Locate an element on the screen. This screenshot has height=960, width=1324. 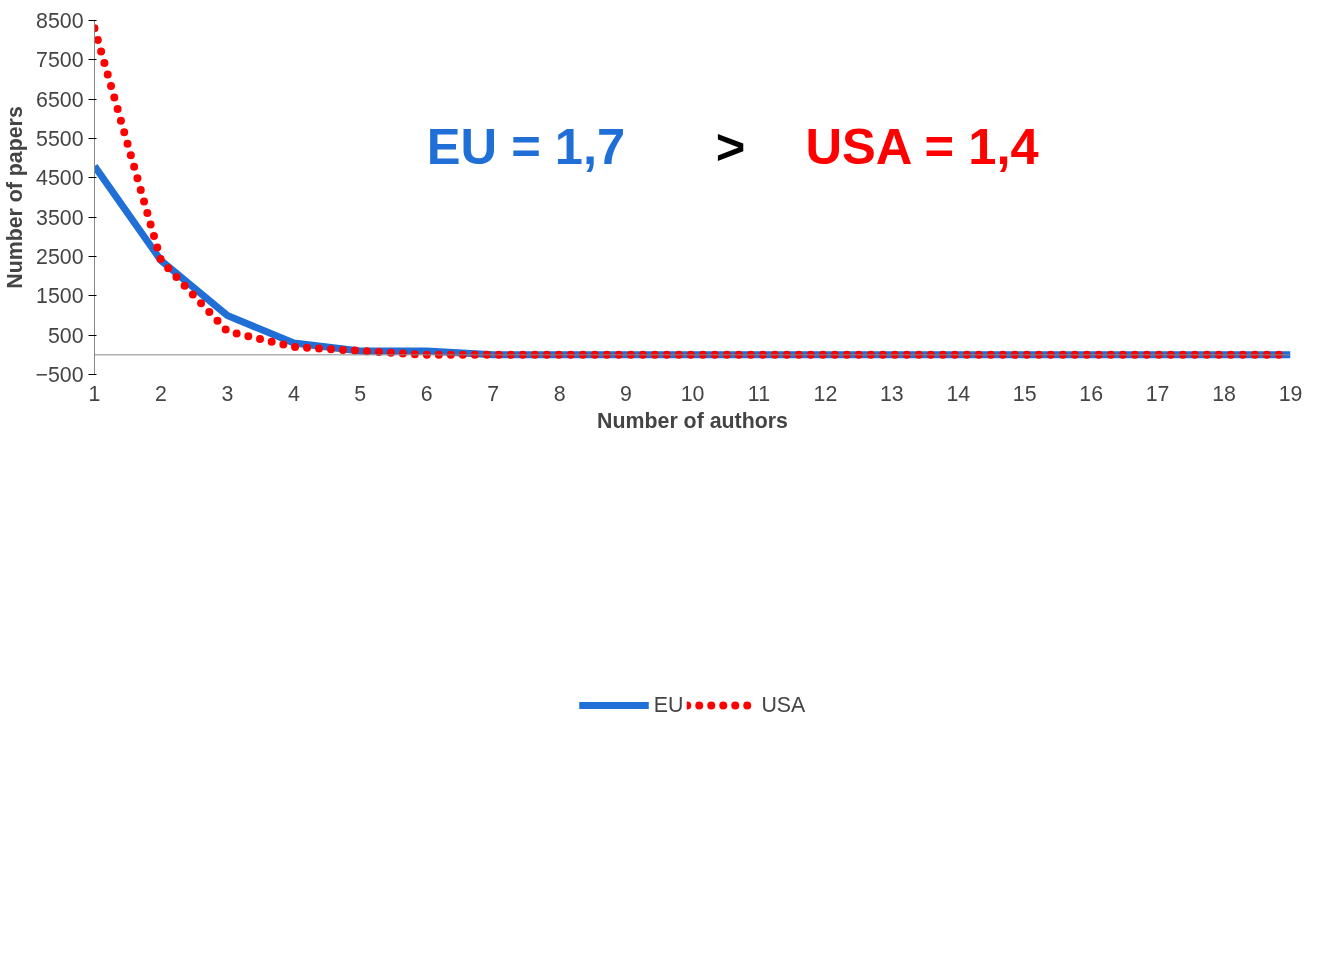
x-tick-label: 3 is located at coordinates (227, 393).